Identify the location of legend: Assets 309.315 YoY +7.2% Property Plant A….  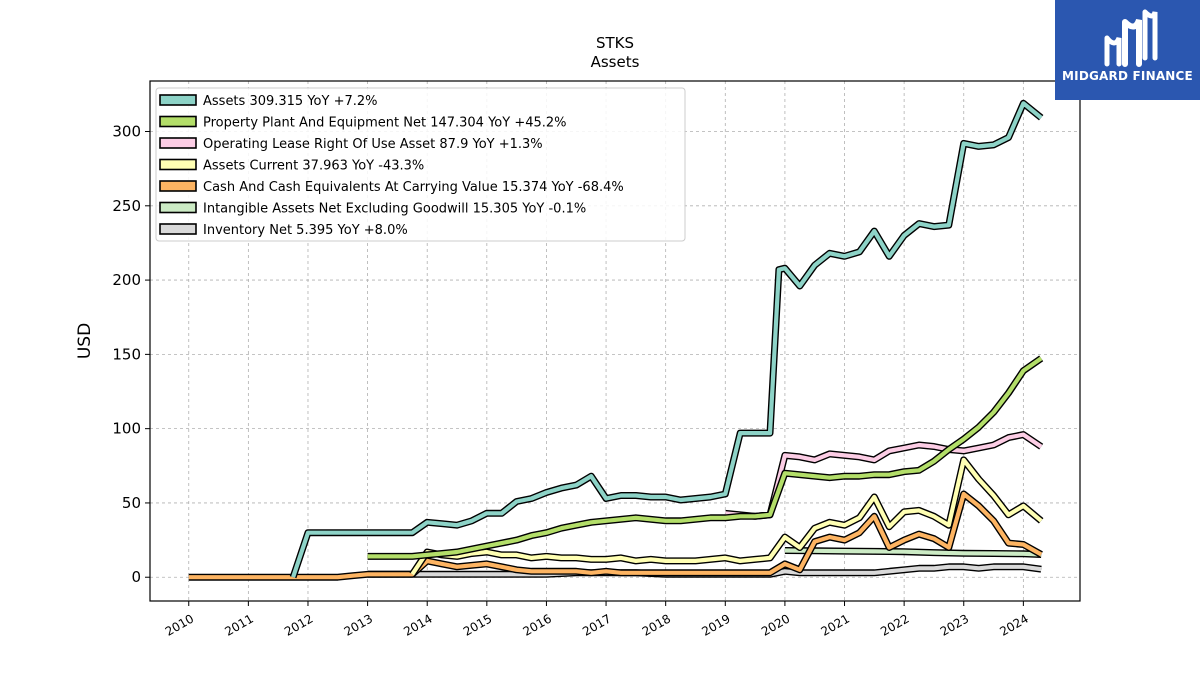
(420, 164).